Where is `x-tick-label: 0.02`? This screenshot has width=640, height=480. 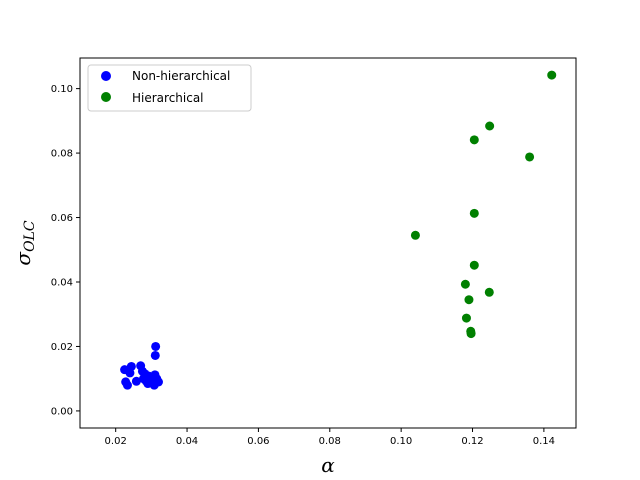 x-tick-label: 0.02 is located at coordinates (116, 441).